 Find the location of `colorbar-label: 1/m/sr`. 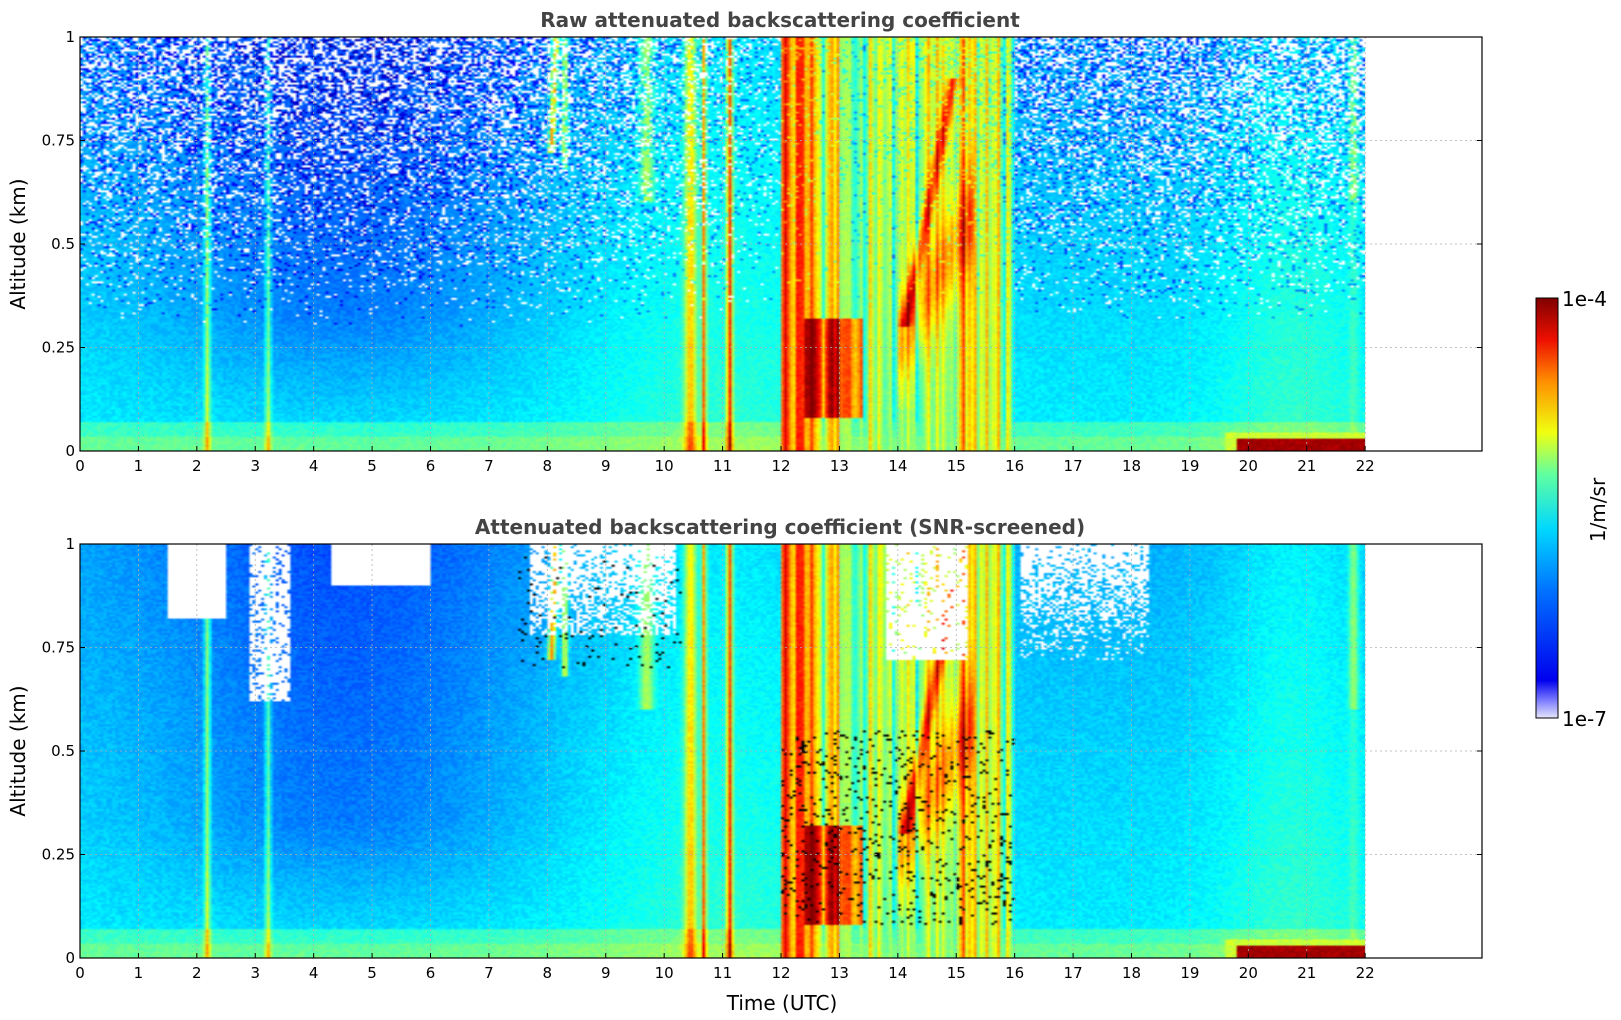

colorbar-label: 1/m/sr is located at coordinates (1598, 509).